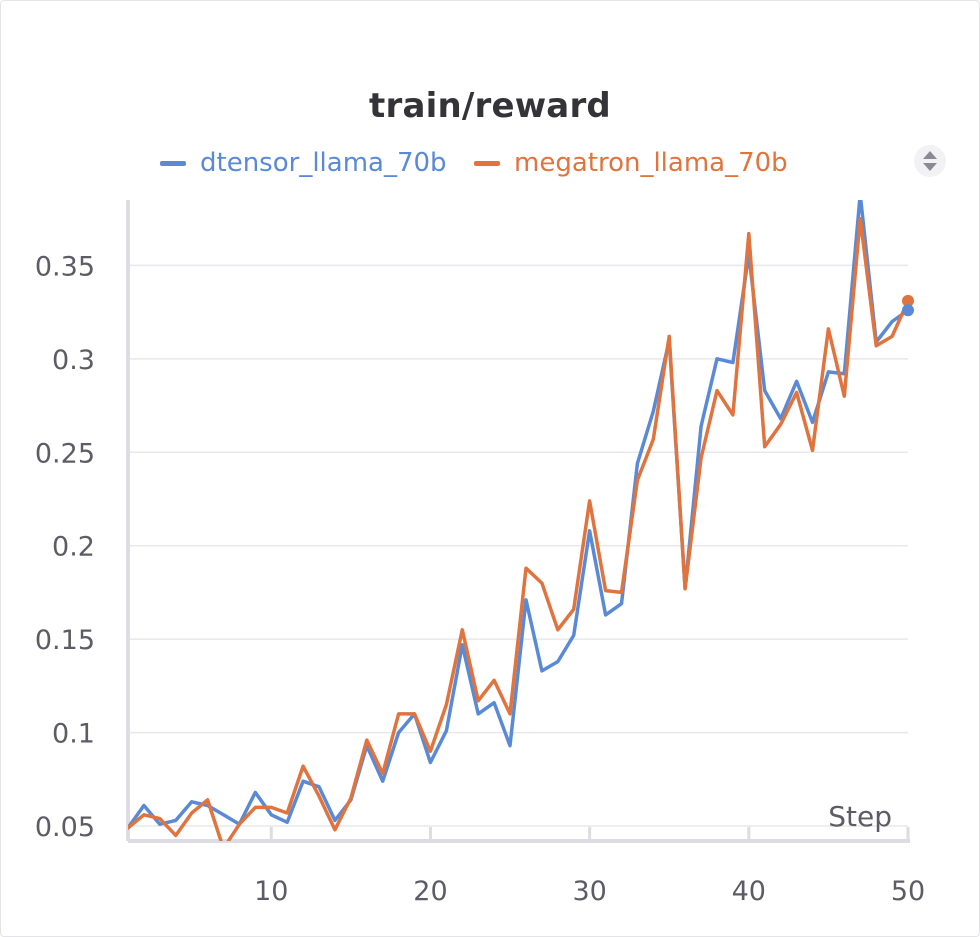 This screenshot has width=980, height=937. I want to click on chart-legend: dtensor_llama_70b megatron_llama_70b, so click(490, 163).